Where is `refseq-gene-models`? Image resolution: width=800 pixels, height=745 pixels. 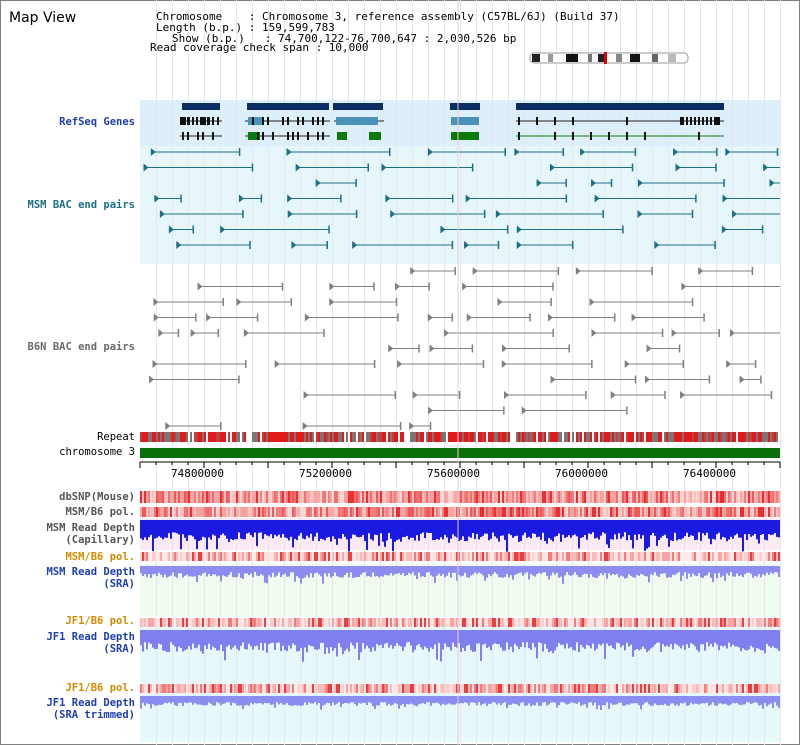 refseq-gene-models is located at coordinates (452, 121).